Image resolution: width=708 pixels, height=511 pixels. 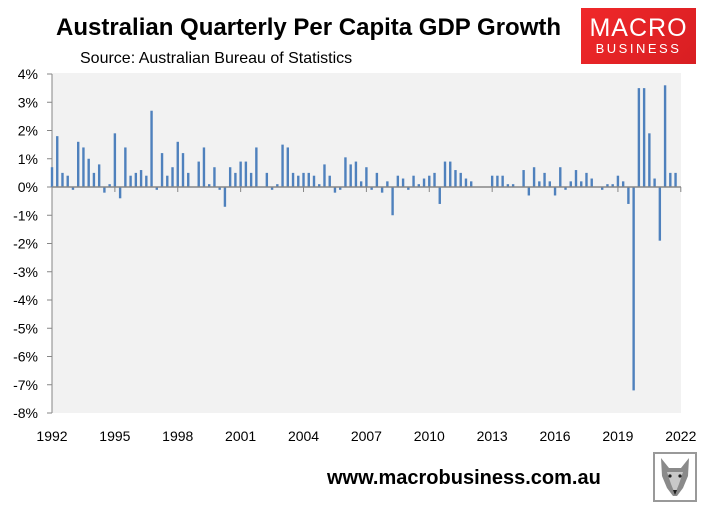 I want to click on macrobusiness-logo: MACRO BUSINESS, so click(x=638, y=36).